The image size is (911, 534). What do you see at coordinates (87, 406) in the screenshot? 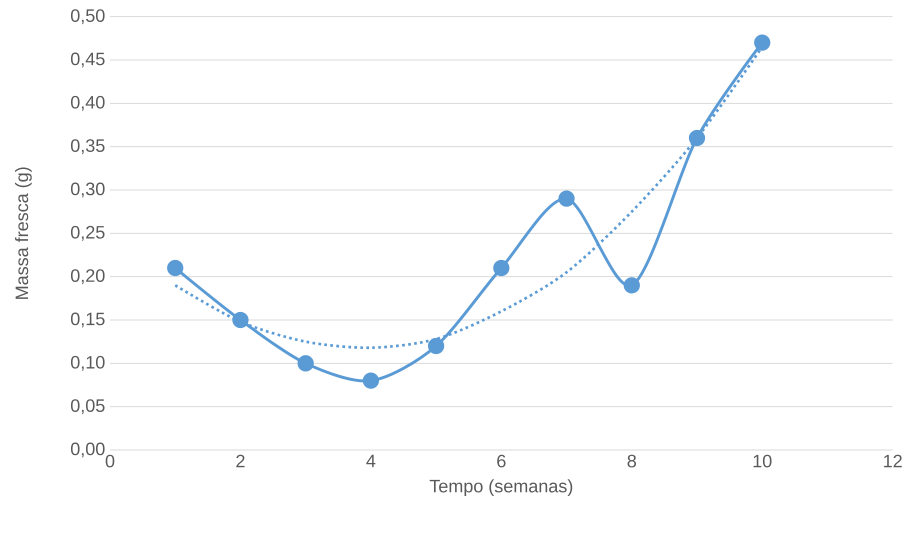
I see `y-tick-label: 0,05` at bounding box center [87, 406].